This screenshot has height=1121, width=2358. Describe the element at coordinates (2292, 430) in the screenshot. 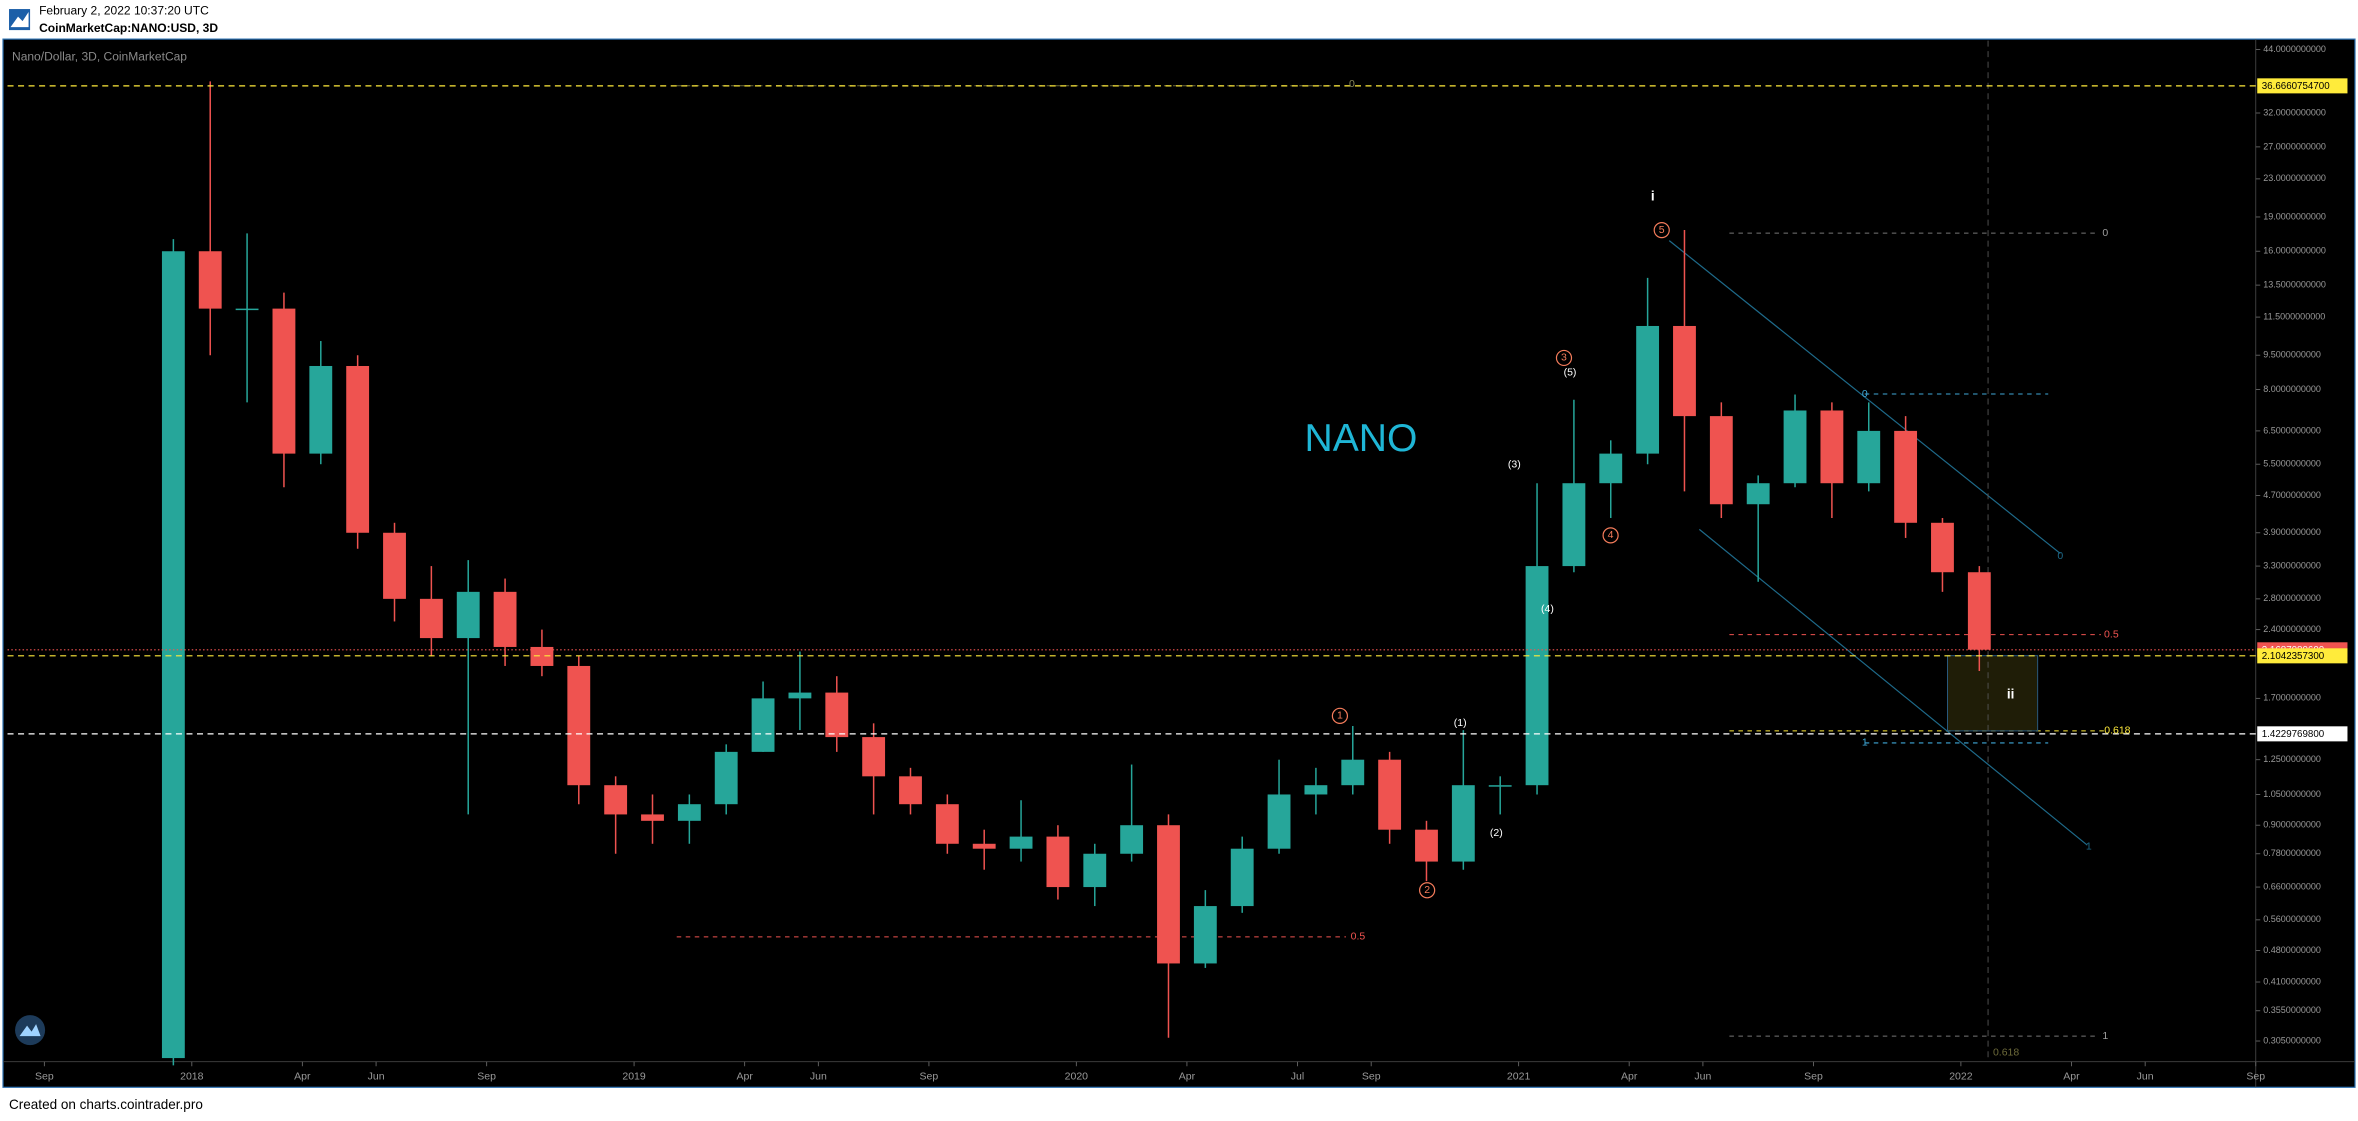

I see `y-tick-label: 6.5000000000` at that location.